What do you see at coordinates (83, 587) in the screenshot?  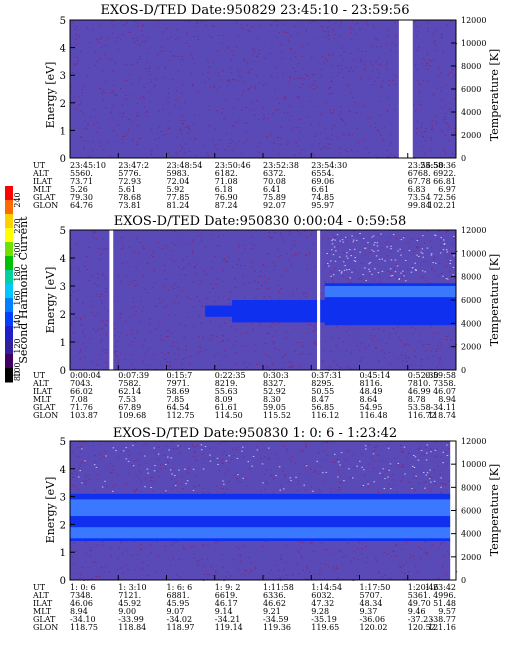 I see `table-cell: 1: 0: 6` at bounding box center [83, 587].